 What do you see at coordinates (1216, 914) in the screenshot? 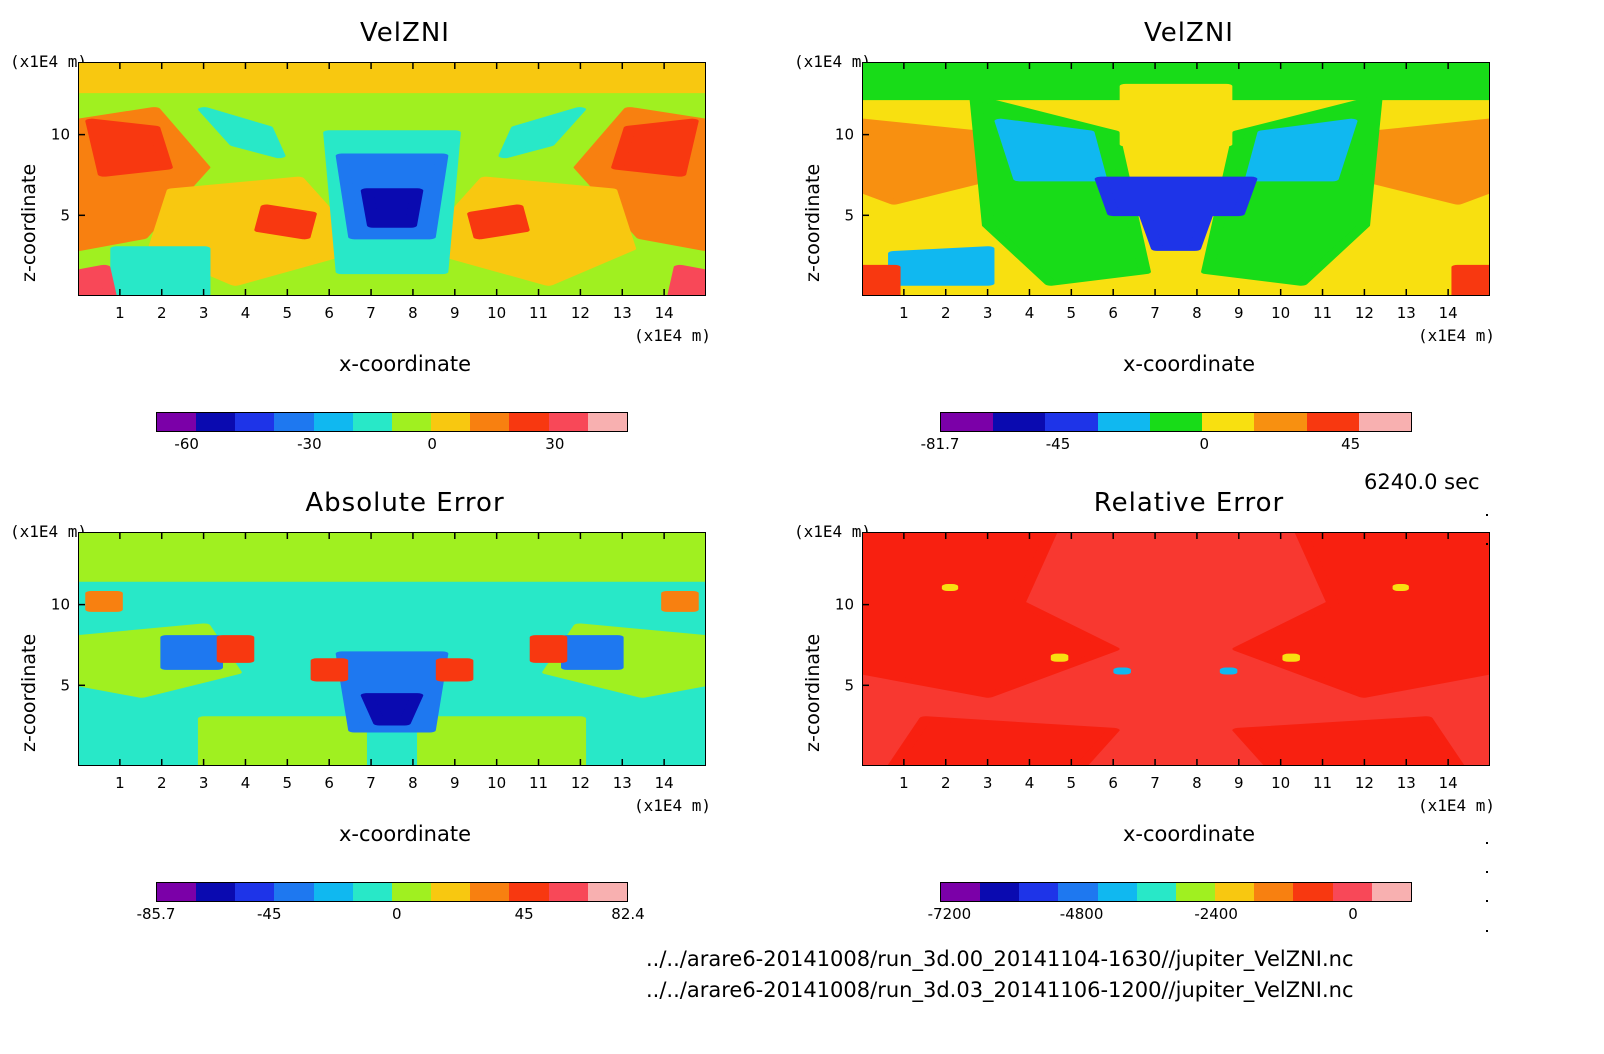
I see `colorbar-tick-label: -2400` at bounding box center [1216, 914].